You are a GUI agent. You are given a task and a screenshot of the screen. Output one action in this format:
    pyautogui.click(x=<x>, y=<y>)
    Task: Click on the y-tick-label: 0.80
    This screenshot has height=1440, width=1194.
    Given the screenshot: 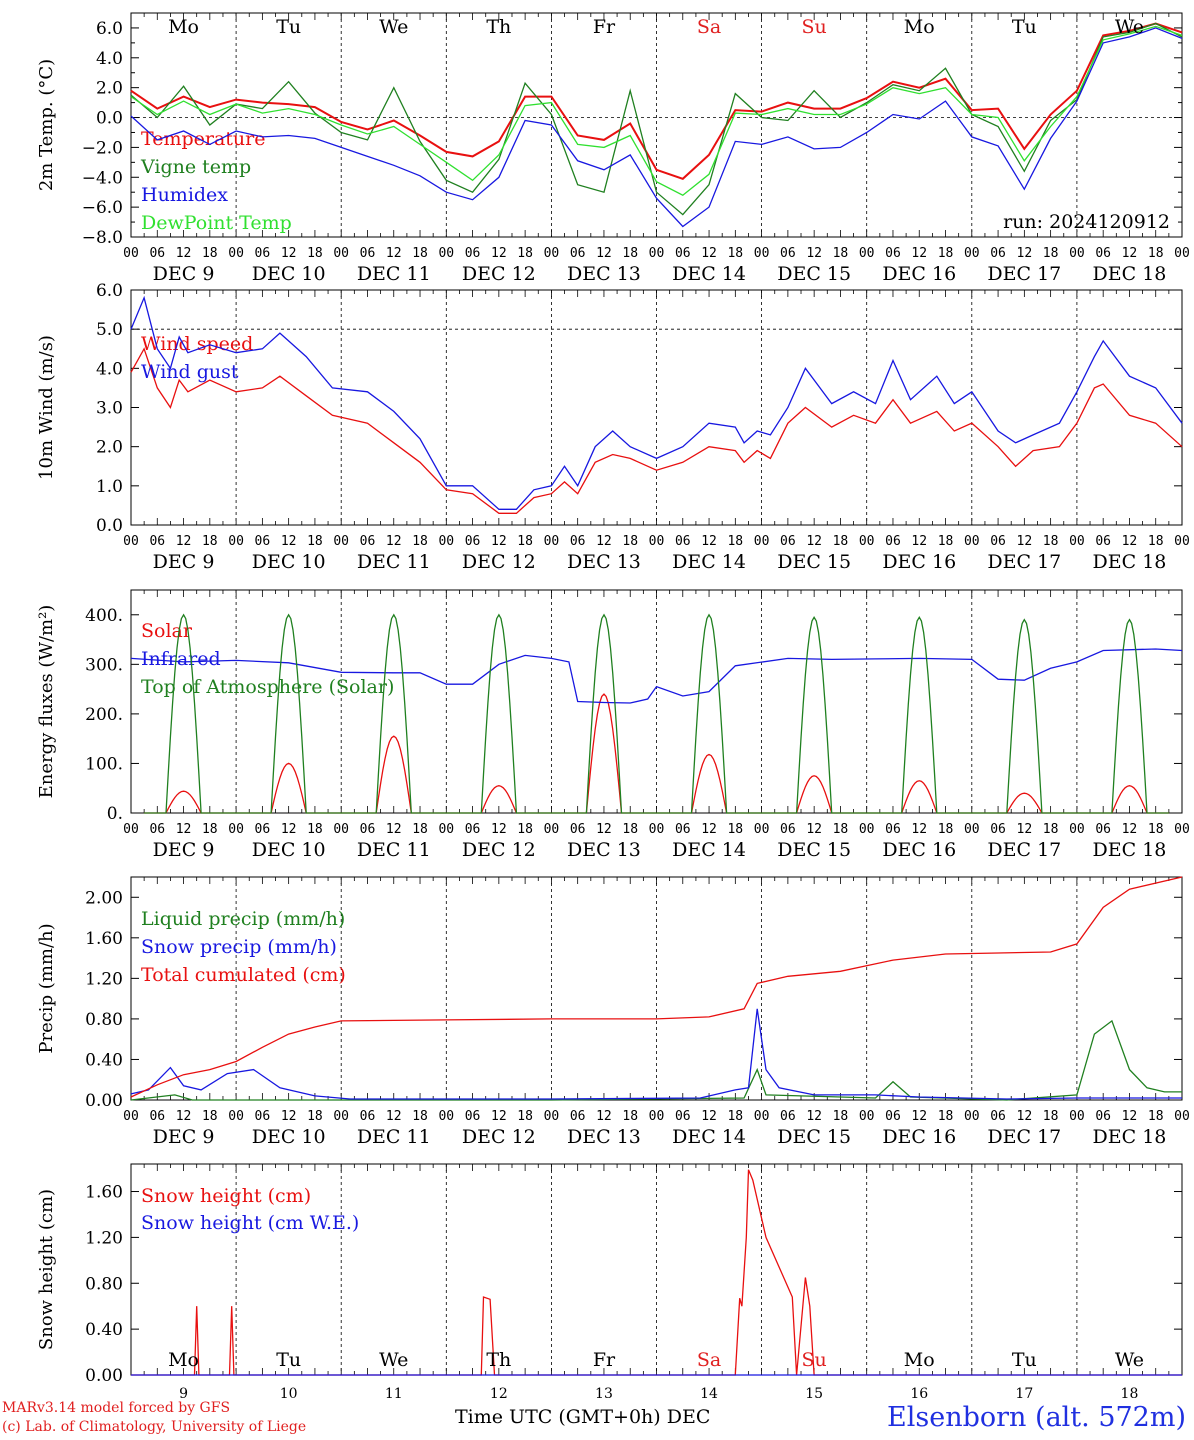 What is the action you would take?
    pyautogui.click(x=104, y=1020)
    